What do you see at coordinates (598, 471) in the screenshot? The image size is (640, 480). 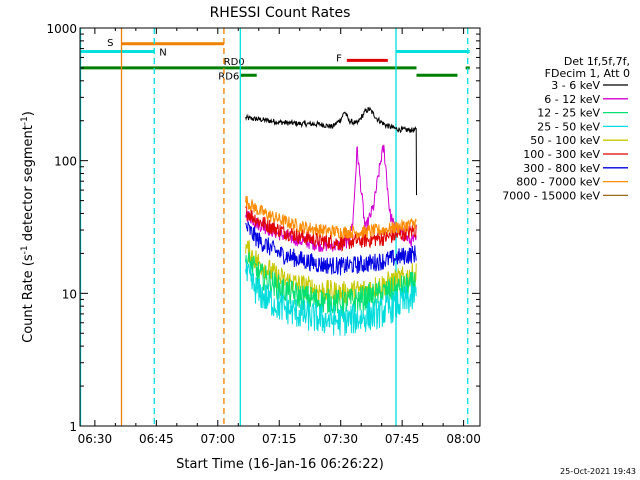 I see `timestamp: 25-Oct-2021 19:43` at bounding box center [598, 471].